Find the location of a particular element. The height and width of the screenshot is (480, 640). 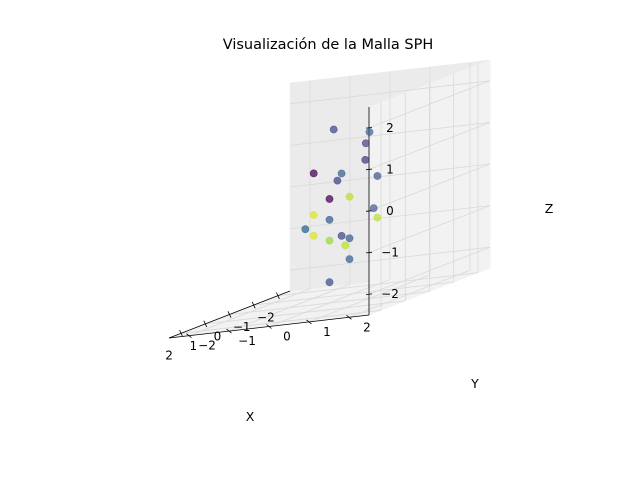

x-tick-label: −2 is located at coordinates (266, 318).